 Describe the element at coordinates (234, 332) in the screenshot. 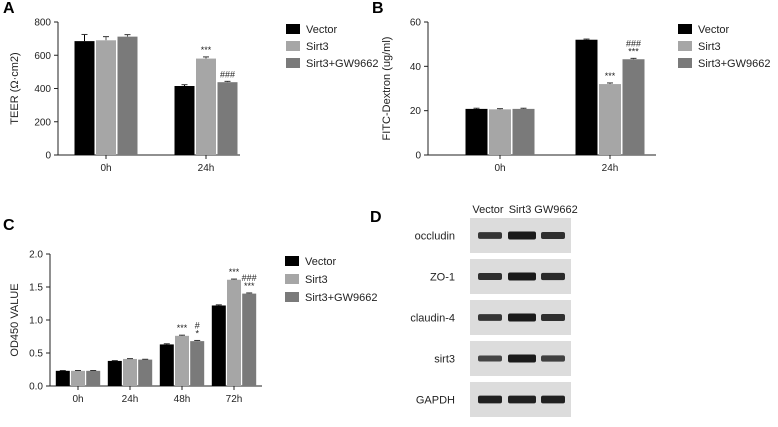

I see `bar-sirt3-72h` at that location.